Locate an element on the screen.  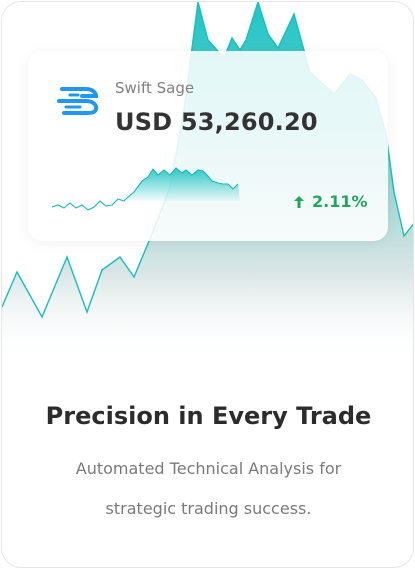
mini-price-chart is located at coordinates (146, 189).